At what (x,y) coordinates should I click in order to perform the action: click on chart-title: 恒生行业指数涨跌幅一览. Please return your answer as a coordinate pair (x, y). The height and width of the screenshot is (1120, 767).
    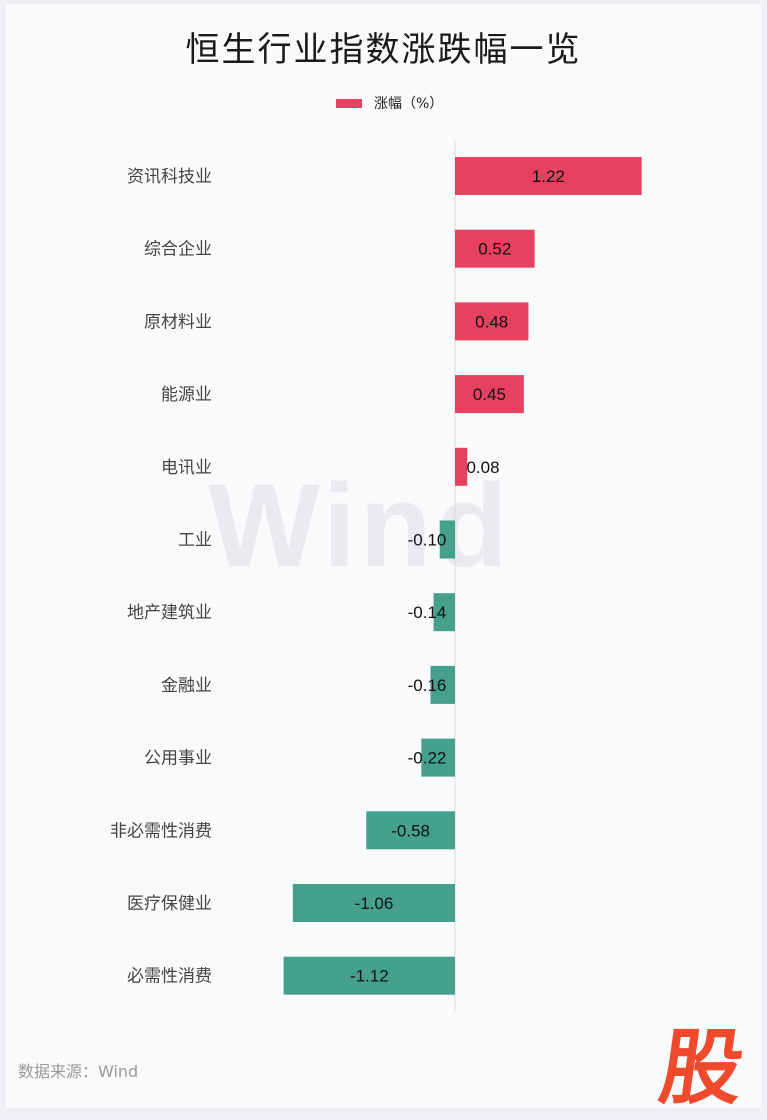
    Looking at the image, I should click on (383, 50).